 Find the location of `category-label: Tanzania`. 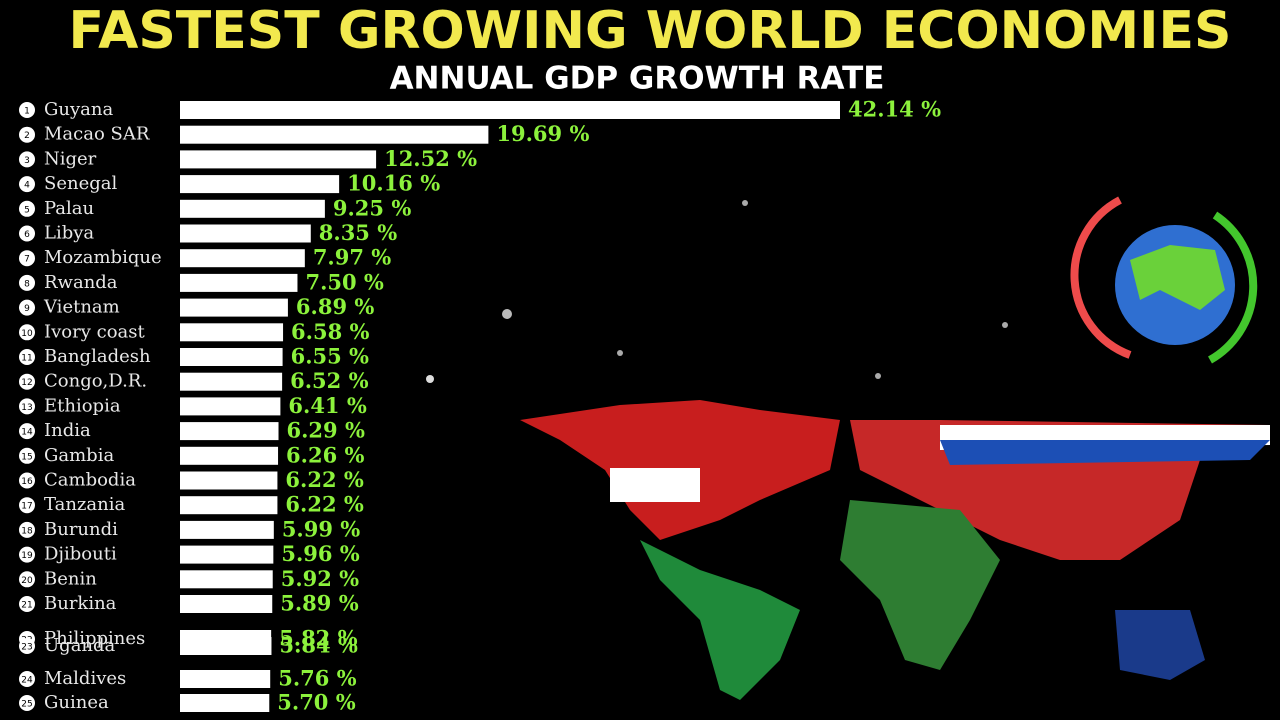

category-label: Tanzania is located at coordinates (84, 504).